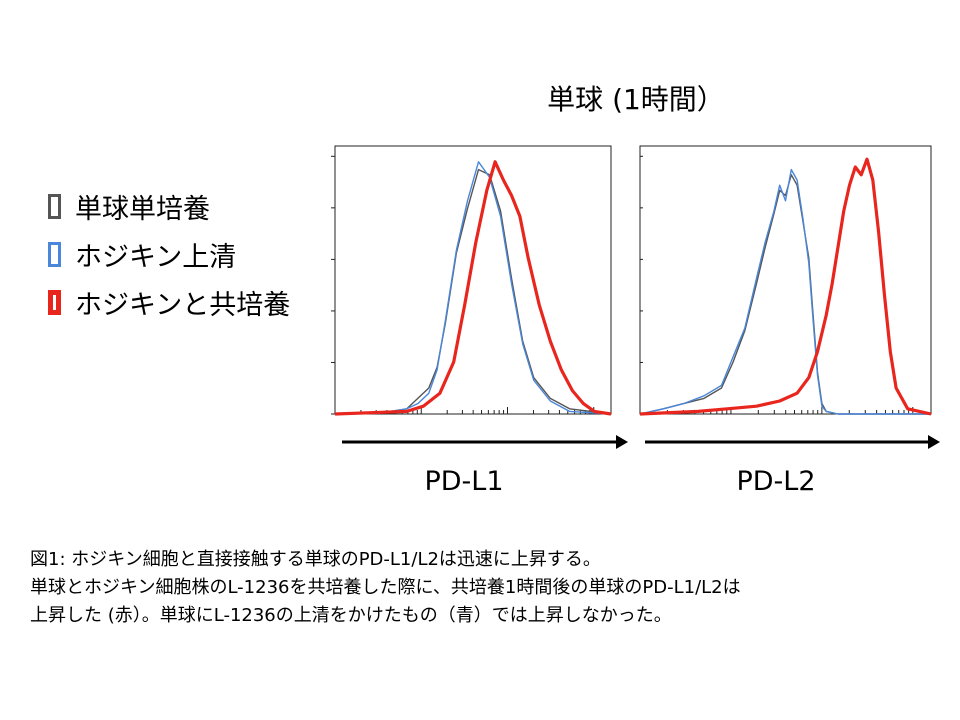 The width and height of the screenshot is (960, 720). I want to click on legend-swatch-blue, so click(54, 254).